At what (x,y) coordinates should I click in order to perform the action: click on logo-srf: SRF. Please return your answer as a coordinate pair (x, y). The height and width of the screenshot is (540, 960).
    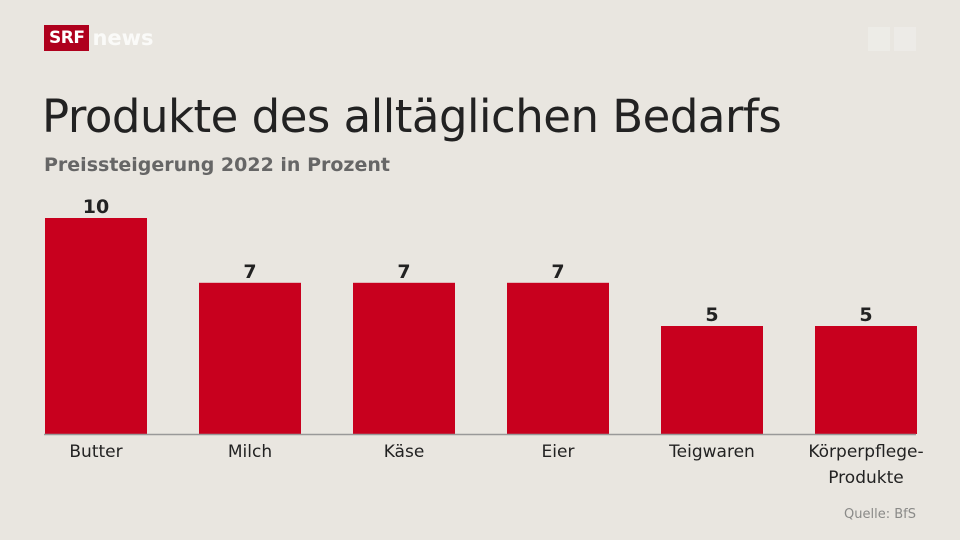
    Looking at the image, I should click on (67, 38).